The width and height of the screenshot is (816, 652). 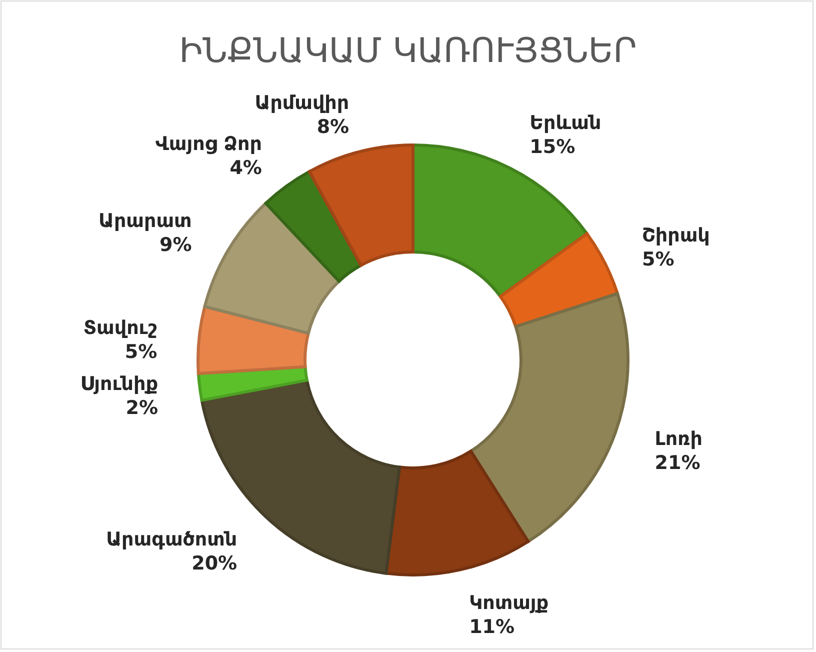 What do you see at coordinates (408, 51) in the screenshot?
I see `chart-title: ԻՆՔՆԱԿԱՄ ԿԱՌՈՒՅՑՆԵՐ` at bounding box center [408, 51].